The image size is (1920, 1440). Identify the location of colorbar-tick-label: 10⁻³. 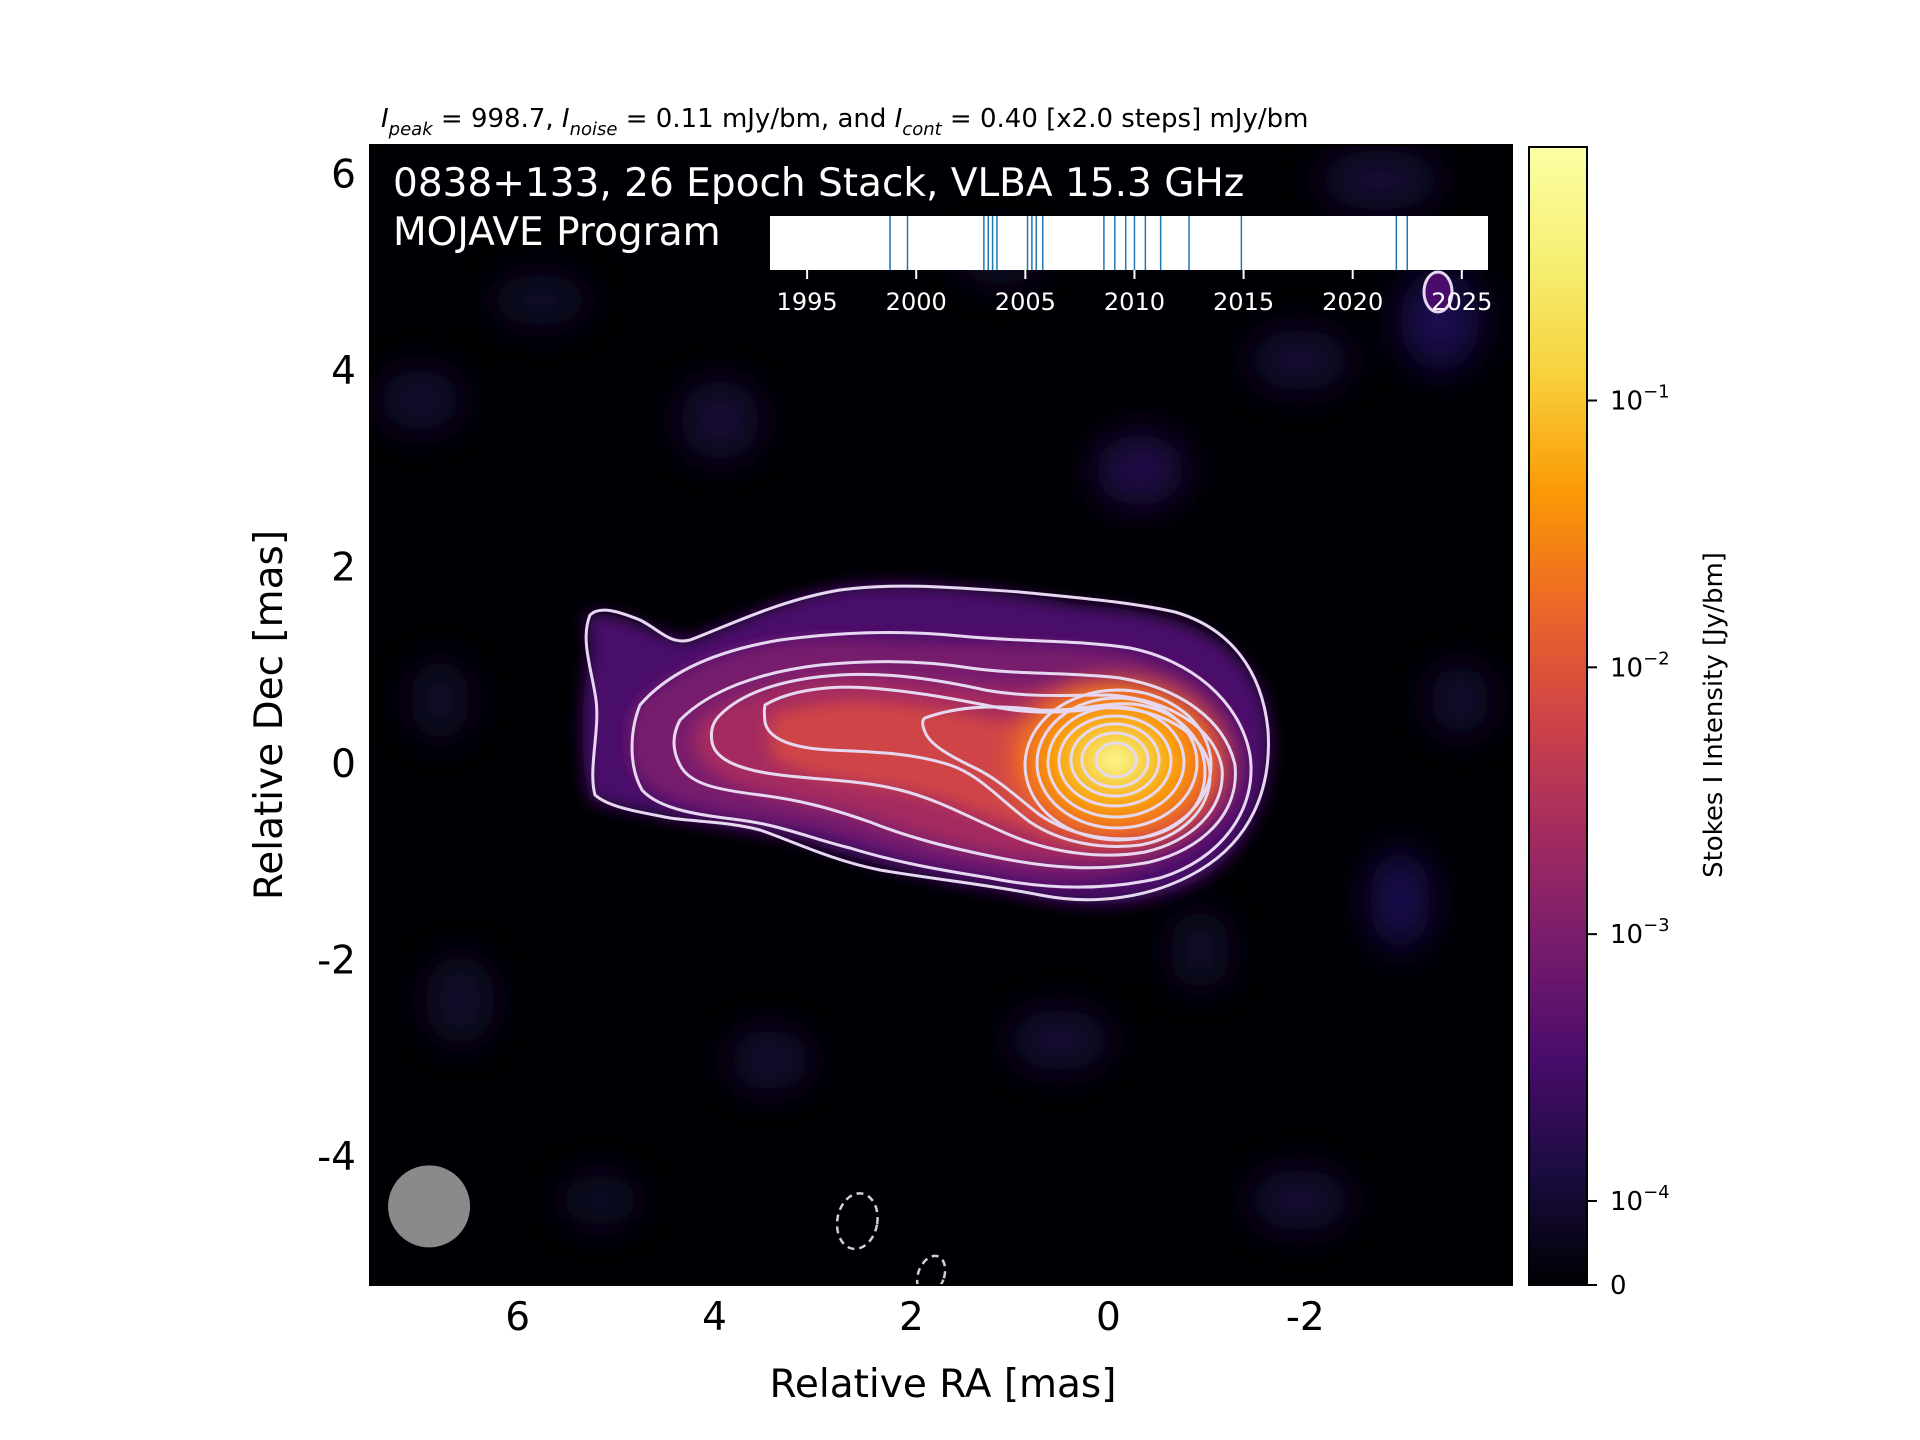
(1640, 932).